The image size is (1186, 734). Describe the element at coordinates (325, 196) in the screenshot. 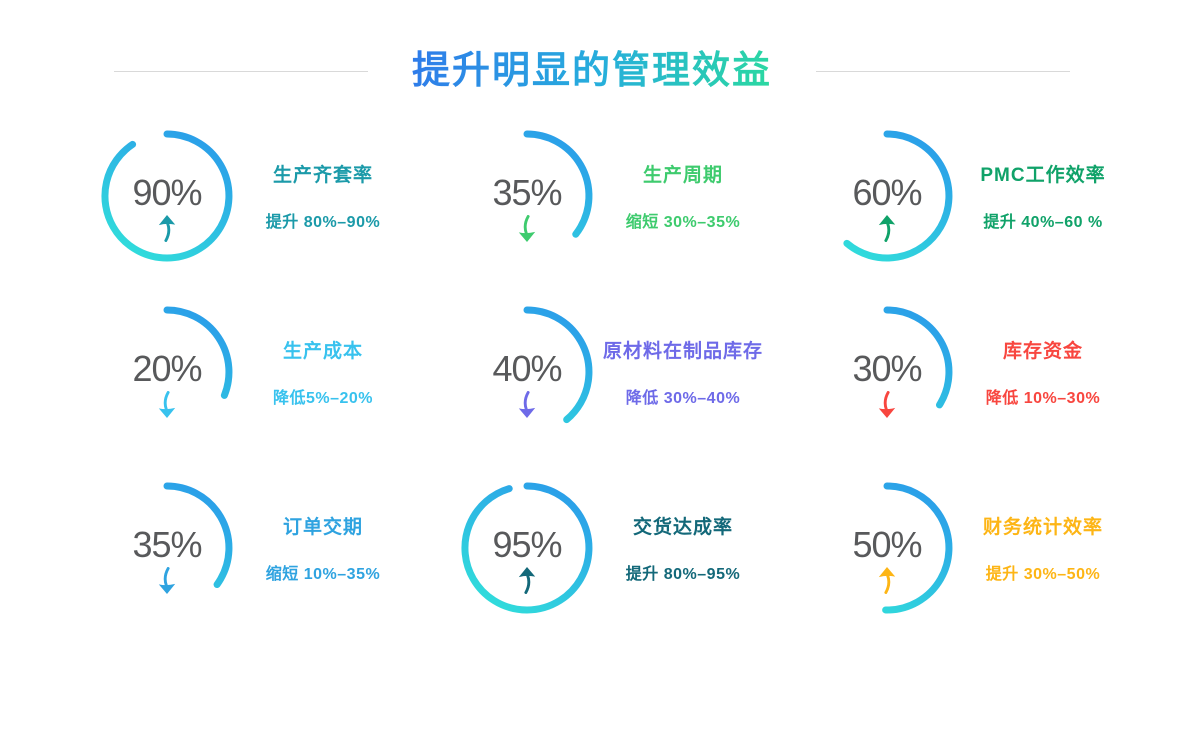

I see `gauge-texts: 生产齐套率 提升 80%–90%` at that location.